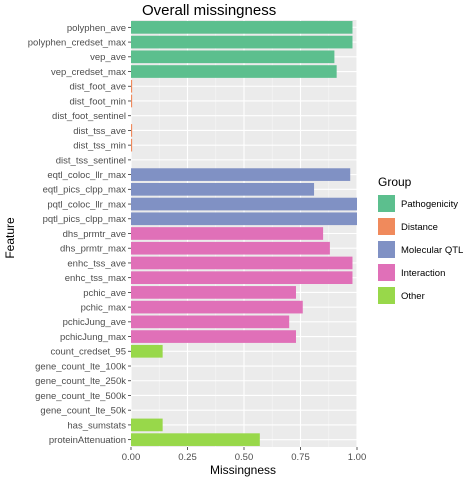 The height and width of the screenshot is (482, 474). I want to click on y-tick-label: gene_count_lte_250k, so click(80, 381).